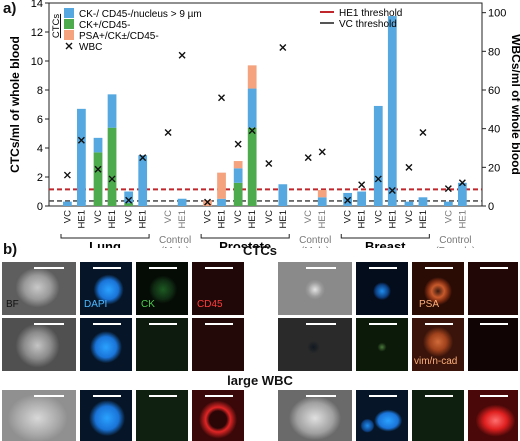 This screenshot has width=520, height=441. What do you see at coordinates (162, 415) in the screenshot?
I see `wbc1-ck-image` at bounding box center [162, 415].